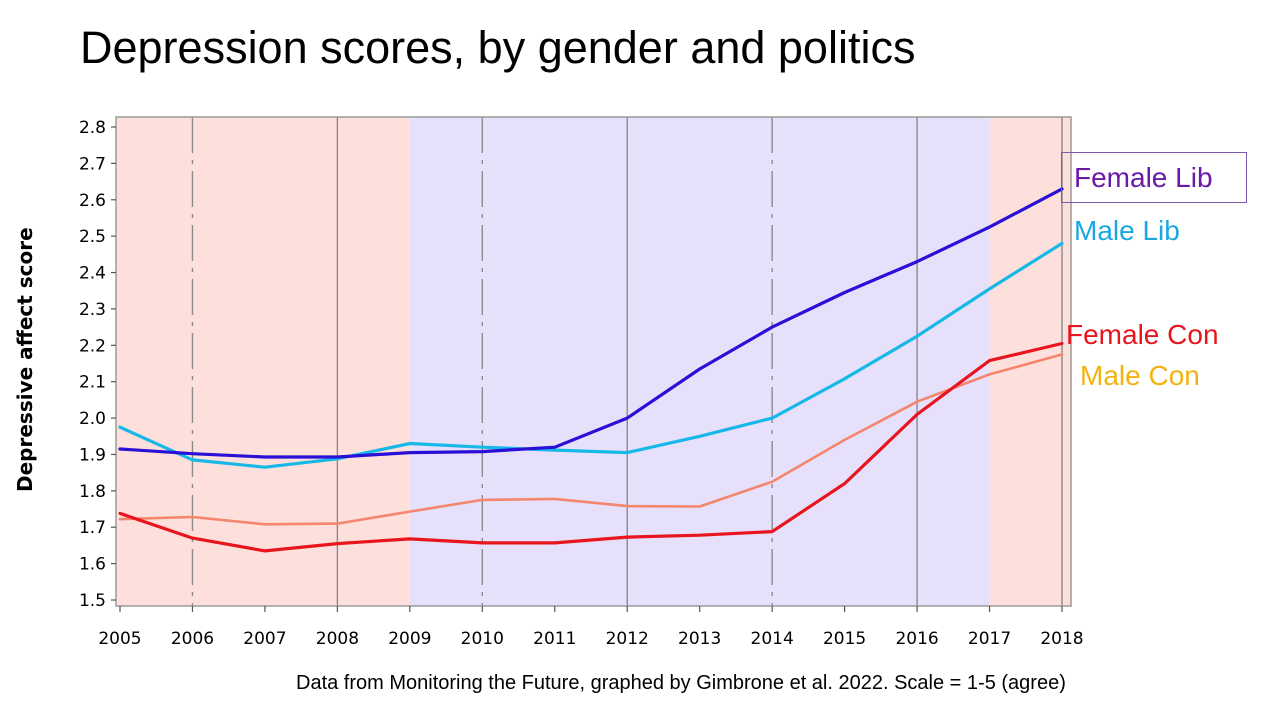 This screenshot has height=708, width=1272. What do you see at coordinates (409, 639) in the screenshot?
I see `x-tick-label: 2009` at bounding box center [409, 639].